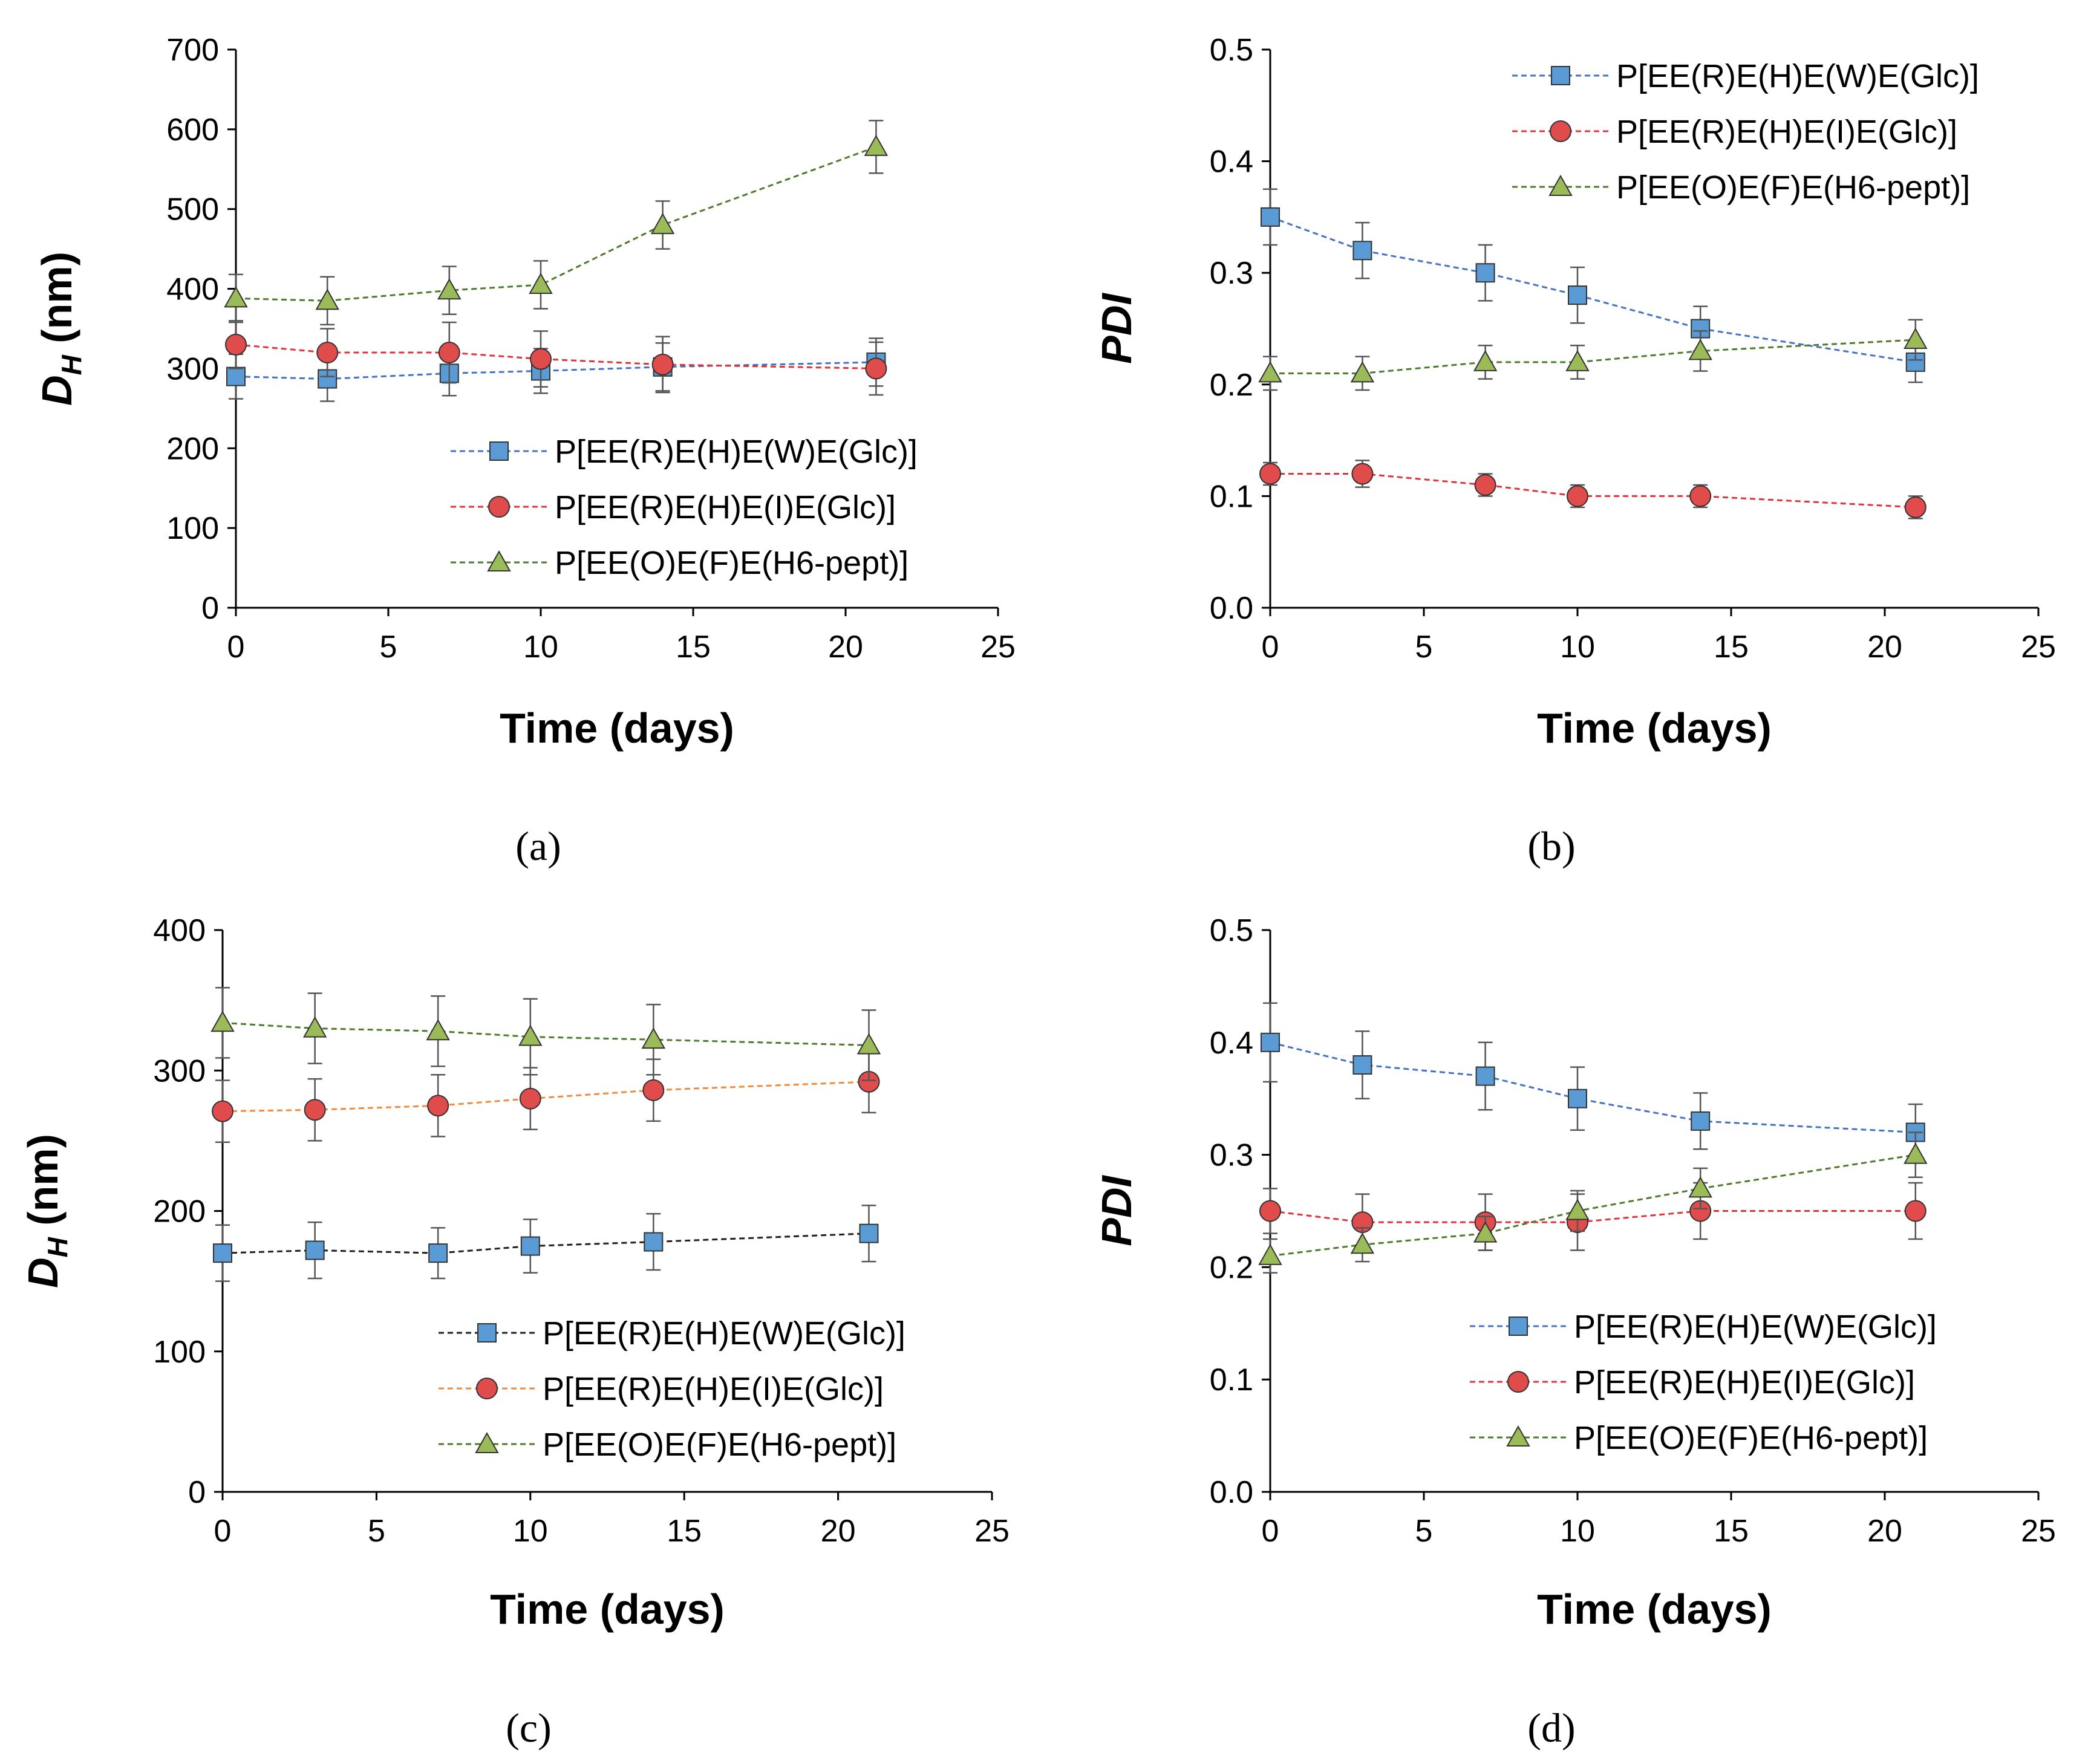 The width and height of the screenshot is (2088, 1764). I want to click on y-tick-label: 0.5, so click(1231, 50).